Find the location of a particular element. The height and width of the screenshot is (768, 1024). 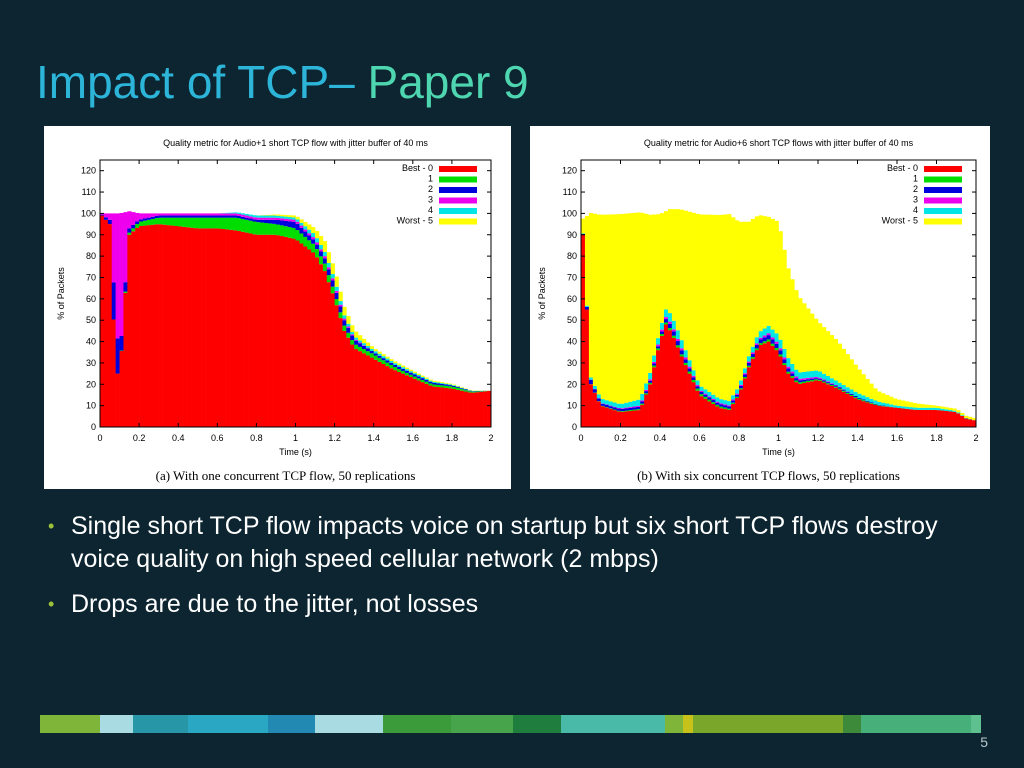

y-tick-label: 50 is located at coordinates (91, 320).